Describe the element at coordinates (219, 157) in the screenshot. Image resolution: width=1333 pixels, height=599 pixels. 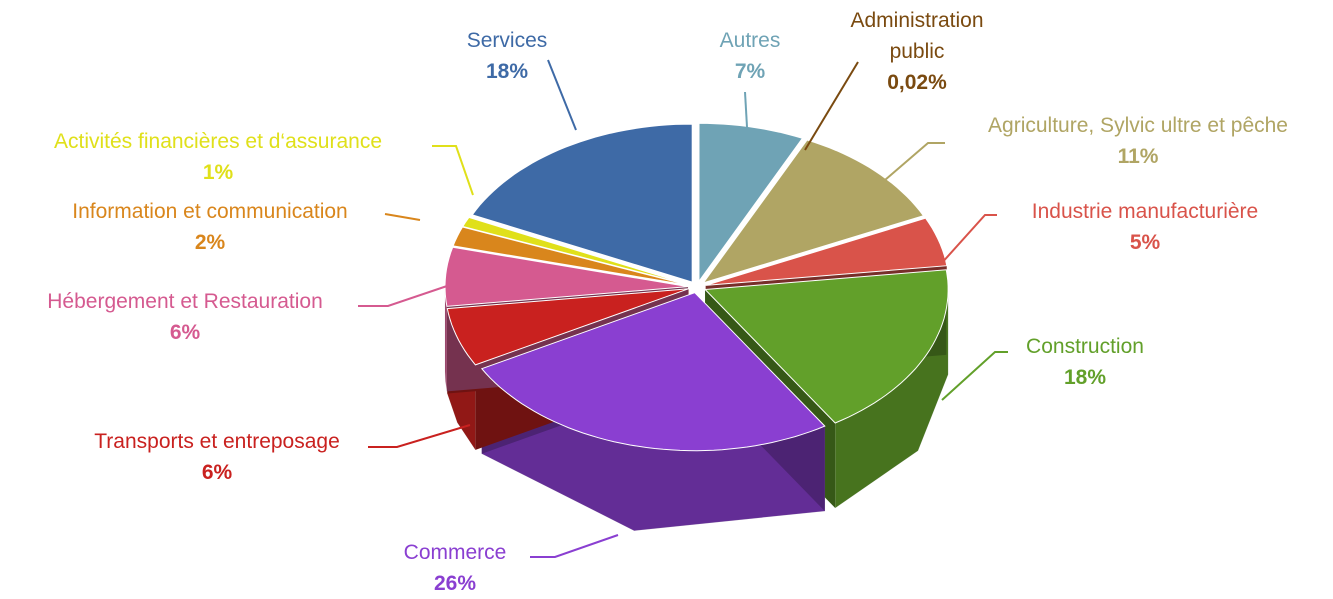
I see `slice-label: Activités financières et d‘assurance 1%` at that location.